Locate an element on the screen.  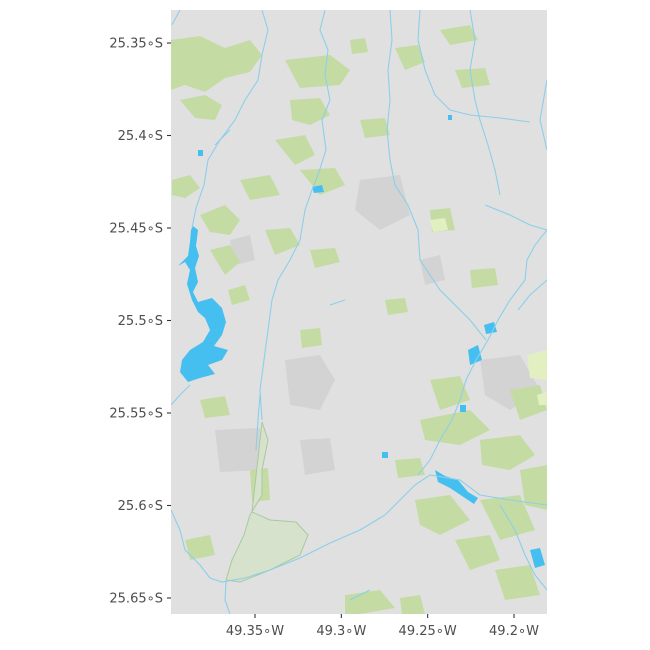
x-axis: 49.35∘W 49.3∘W 49.25∘W 49.2∘W is located at coordinates (382, 626).